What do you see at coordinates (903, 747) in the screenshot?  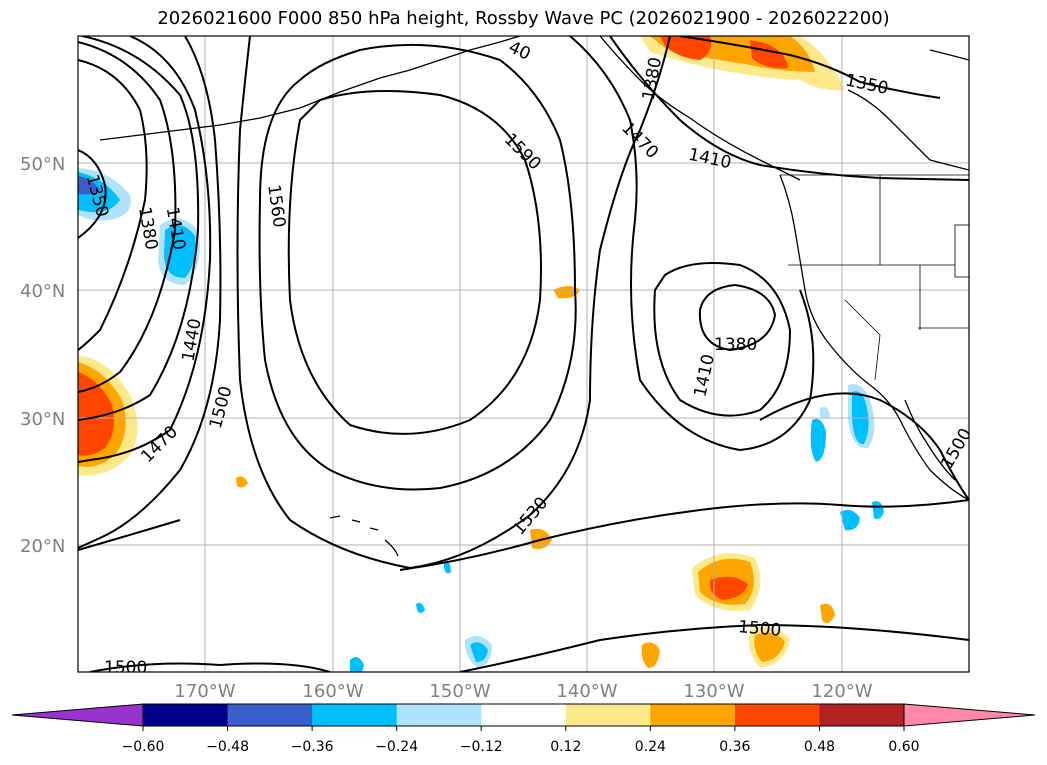 I see `colorbar-tick-label: 0.60` at bounding box center [903, 747].